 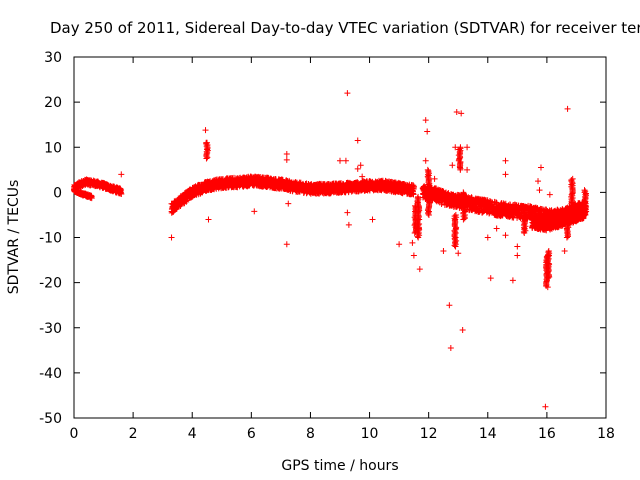 I want to click on y-tick-label: -30, so click(x=50, y=329).